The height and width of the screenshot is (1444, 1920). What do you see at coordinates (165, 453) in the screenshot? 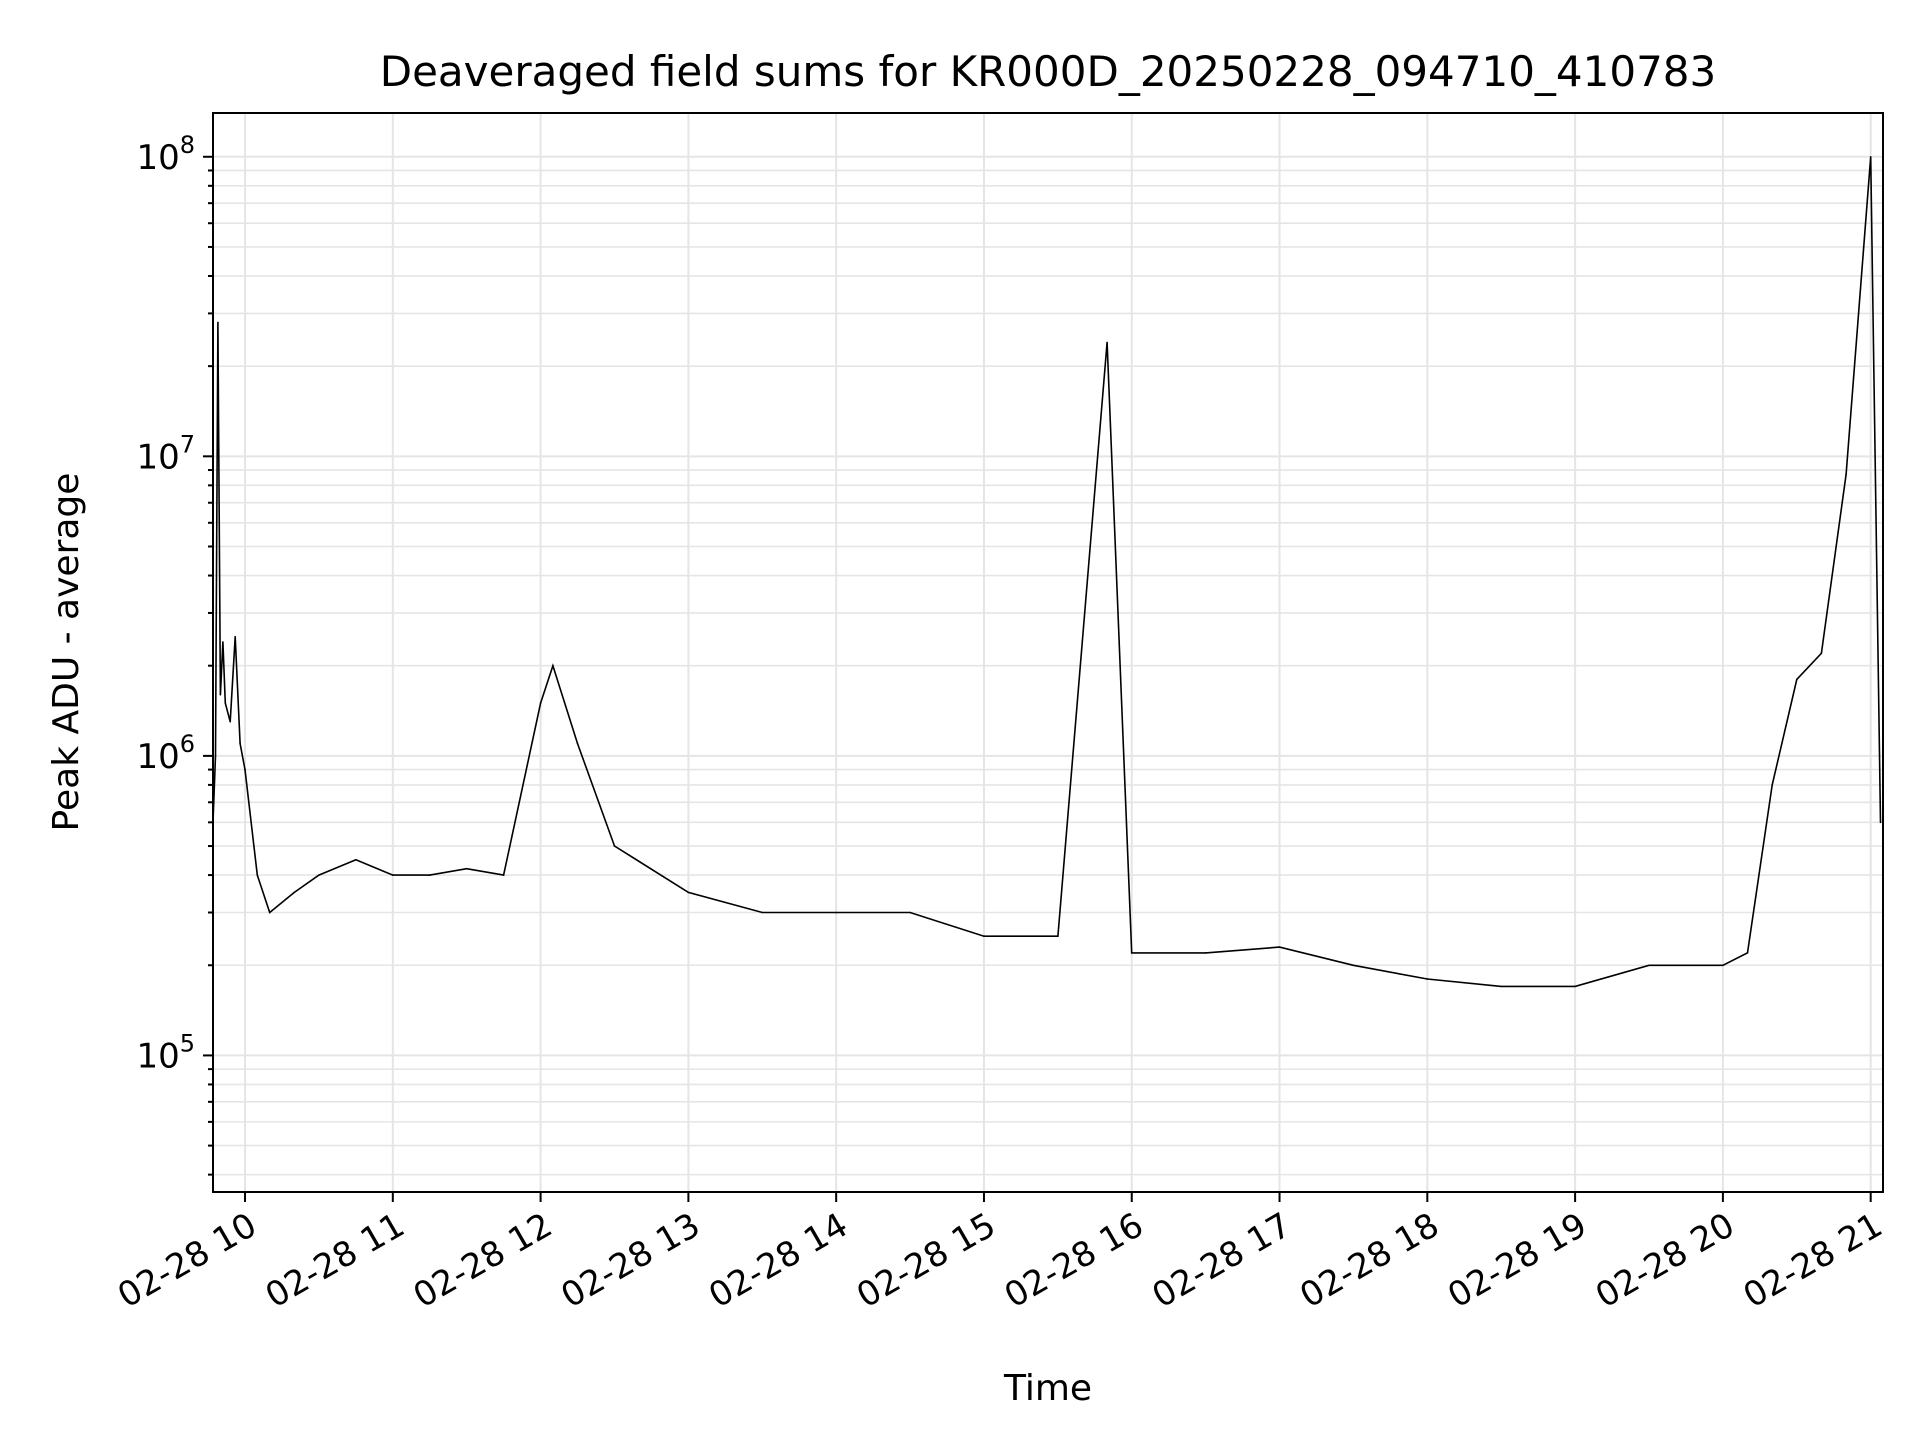
I see `y-tick-label: 10⁷` at bounding box center [165, 453].